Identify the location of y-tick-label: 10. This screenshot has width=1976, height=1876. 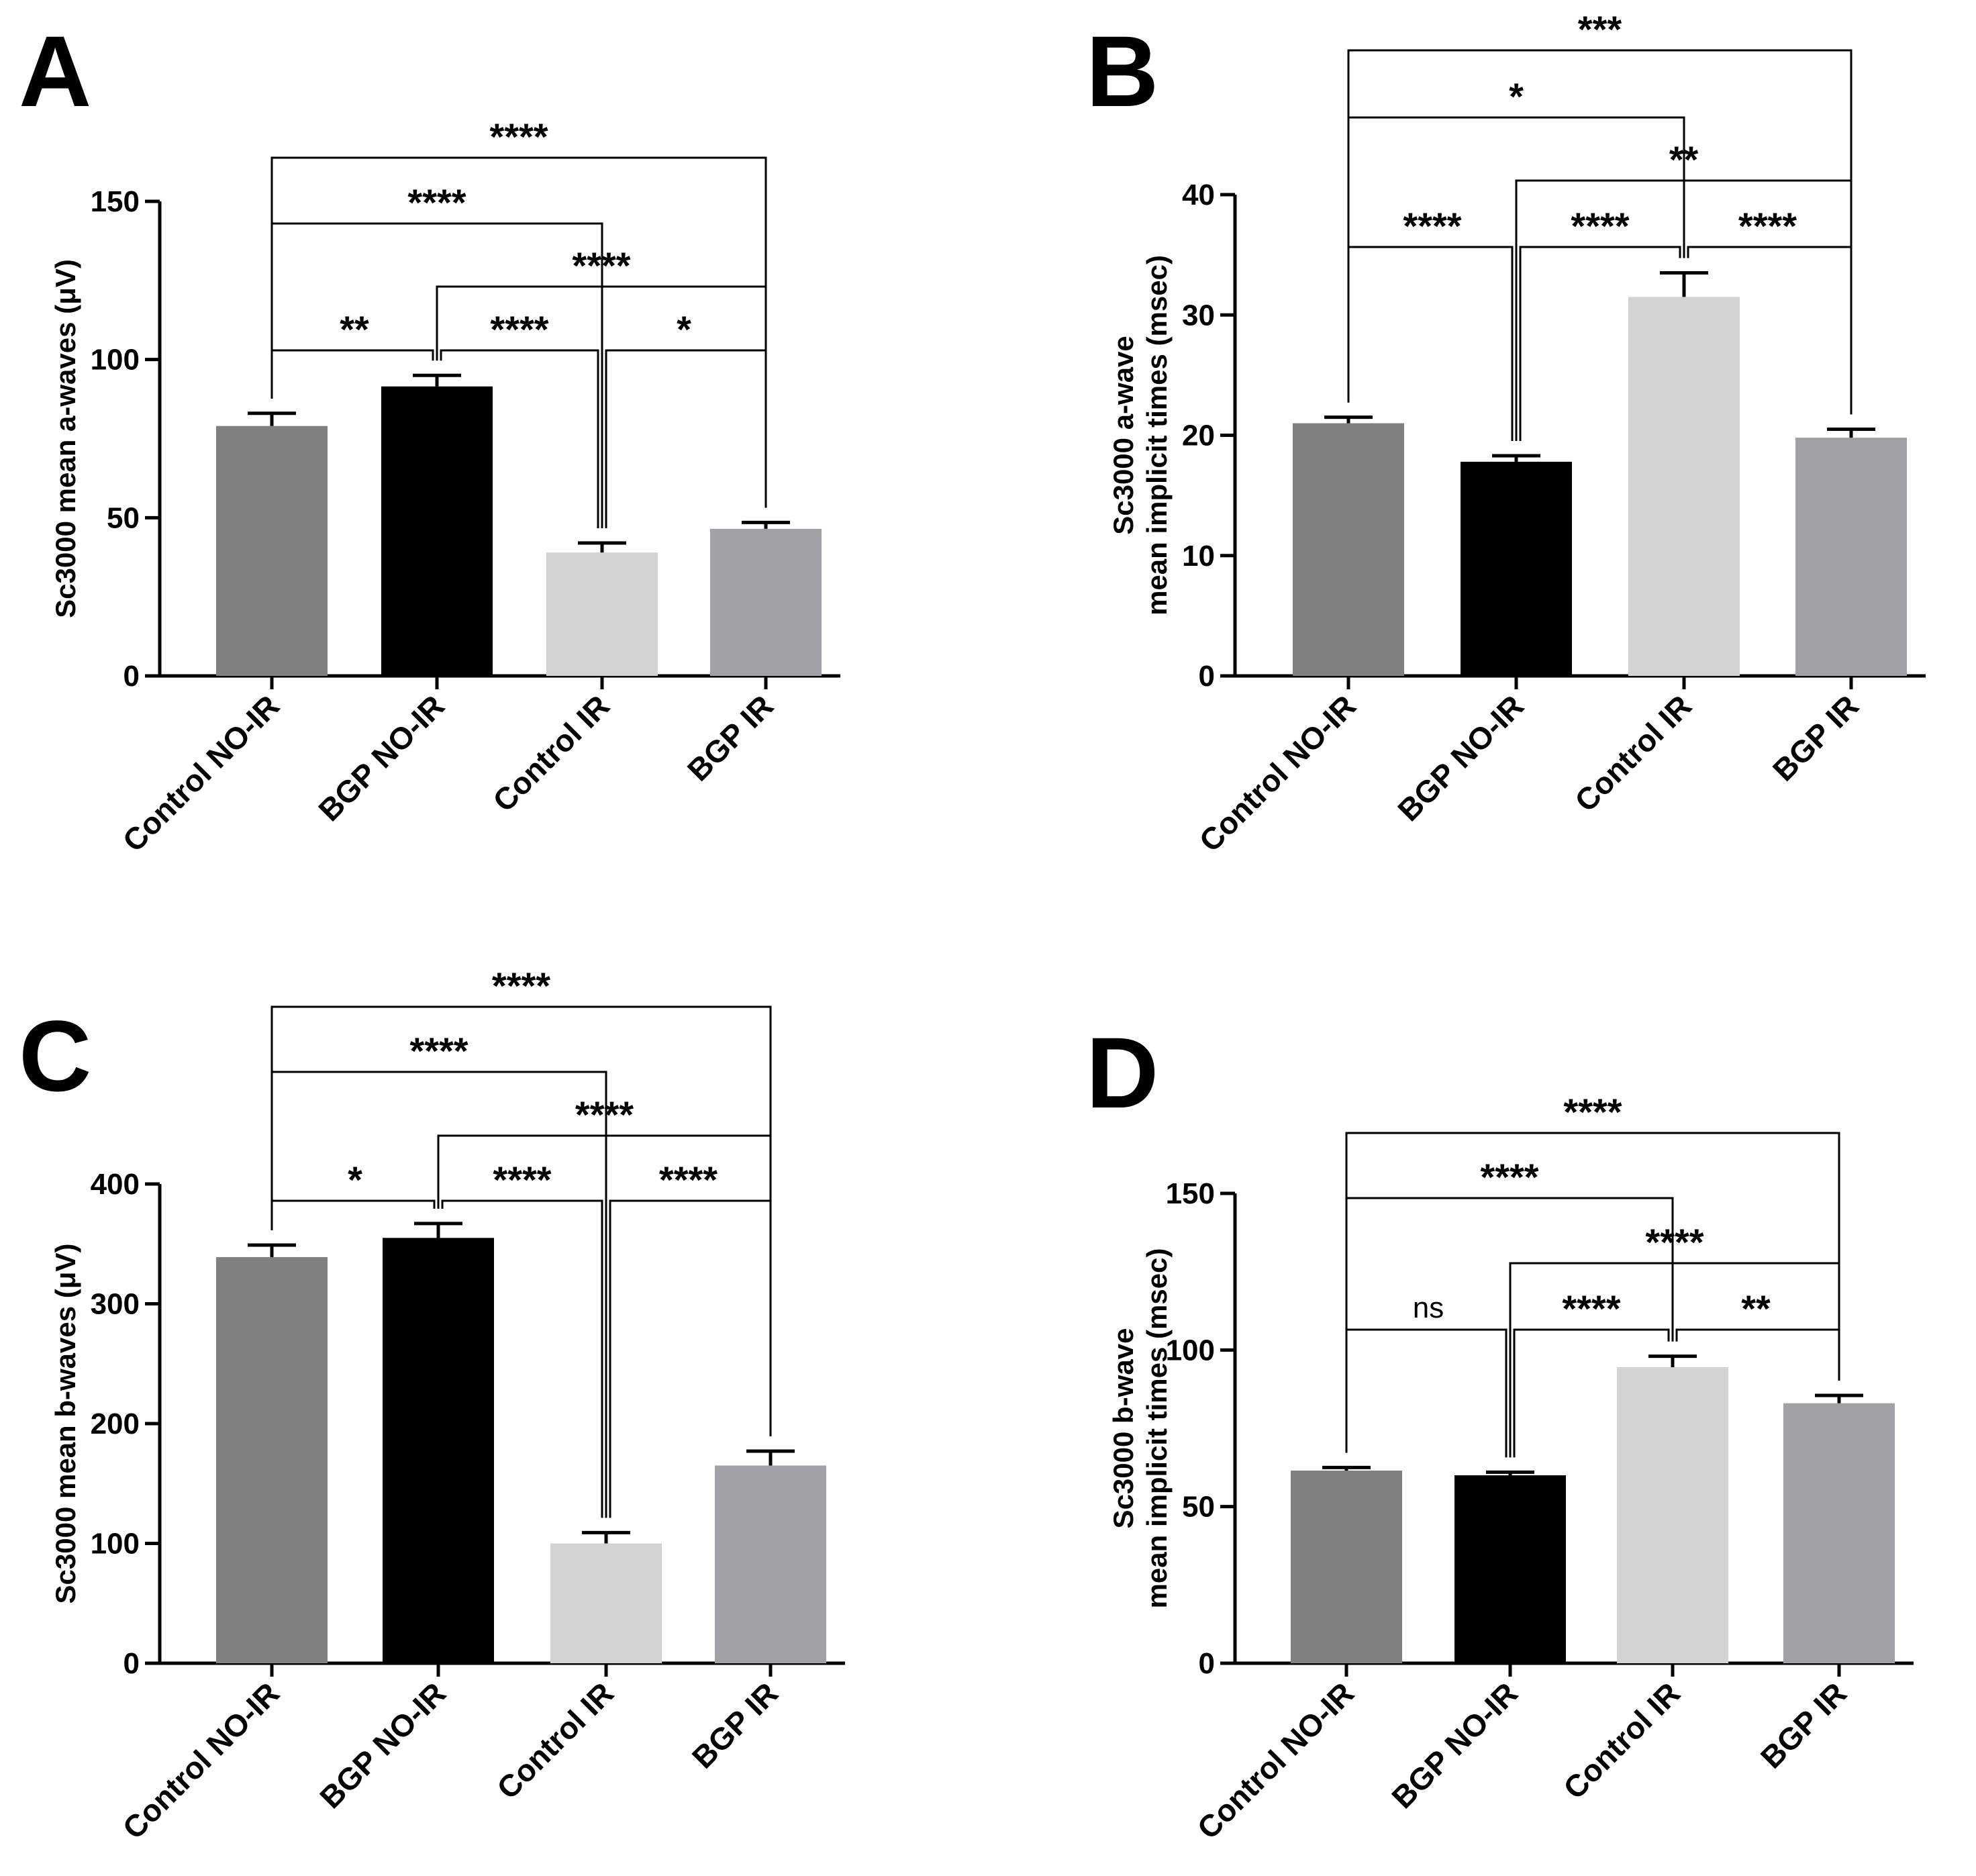
(1199, 556).